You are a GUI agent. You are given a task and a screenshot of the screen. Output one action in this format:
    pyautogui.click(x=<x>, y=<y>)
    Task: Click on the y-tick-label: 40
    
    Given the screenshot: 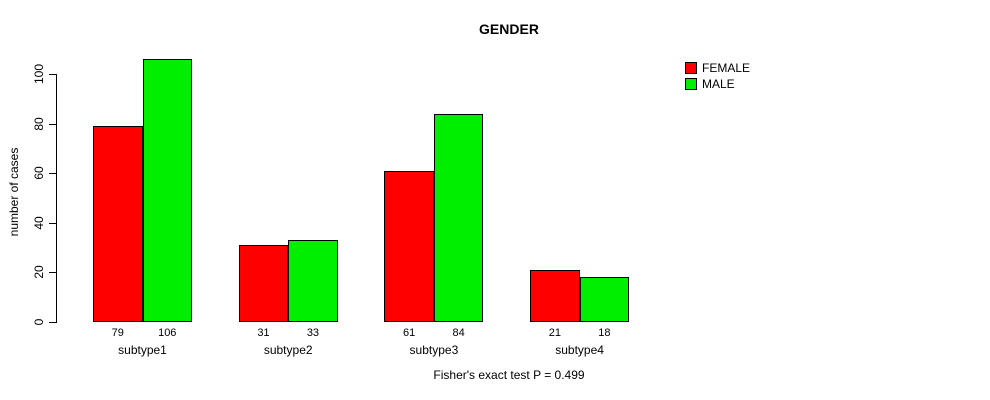 What is the action you would take?
    pyautogui.click(x=39, y=223)
    